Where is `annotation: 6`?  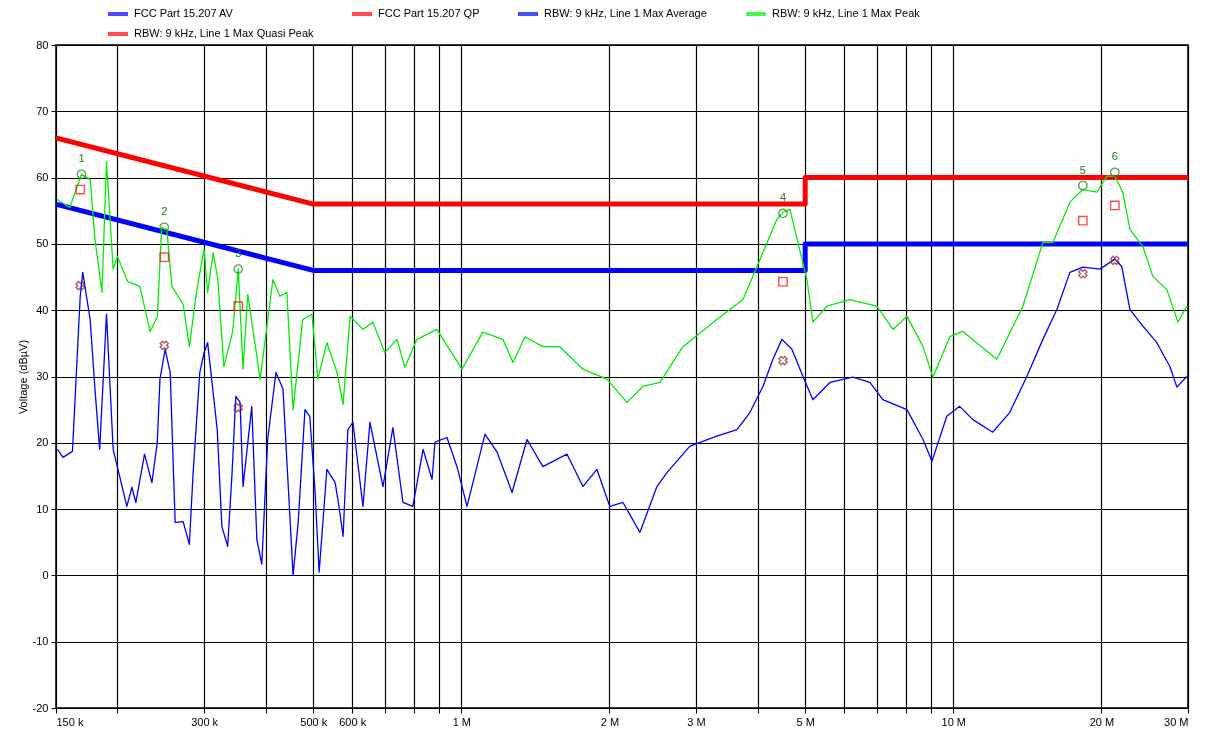 annotation: 6 is located at coordinates (1114, 156).